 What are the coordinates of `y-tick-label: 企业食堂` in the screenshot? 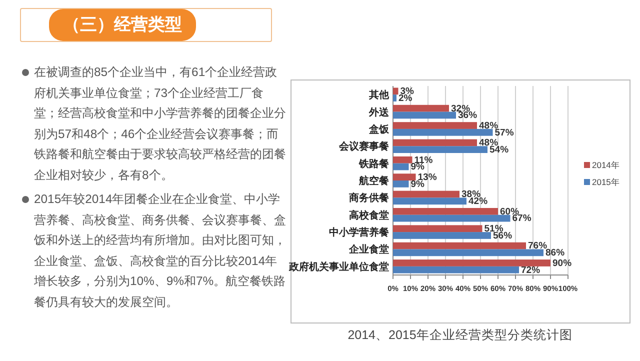 It's located at (368, 250).